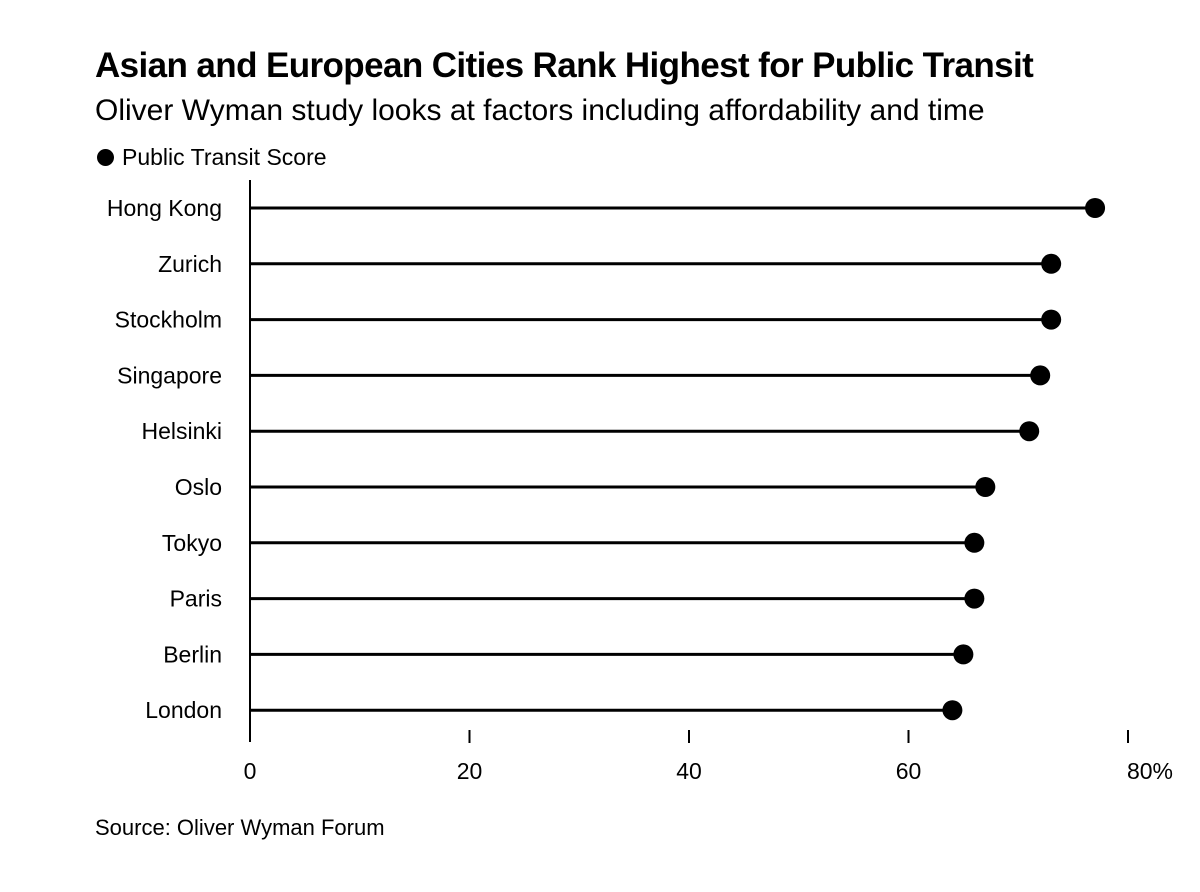  I want to click on category-label: Stockholm, so click(168, 320).